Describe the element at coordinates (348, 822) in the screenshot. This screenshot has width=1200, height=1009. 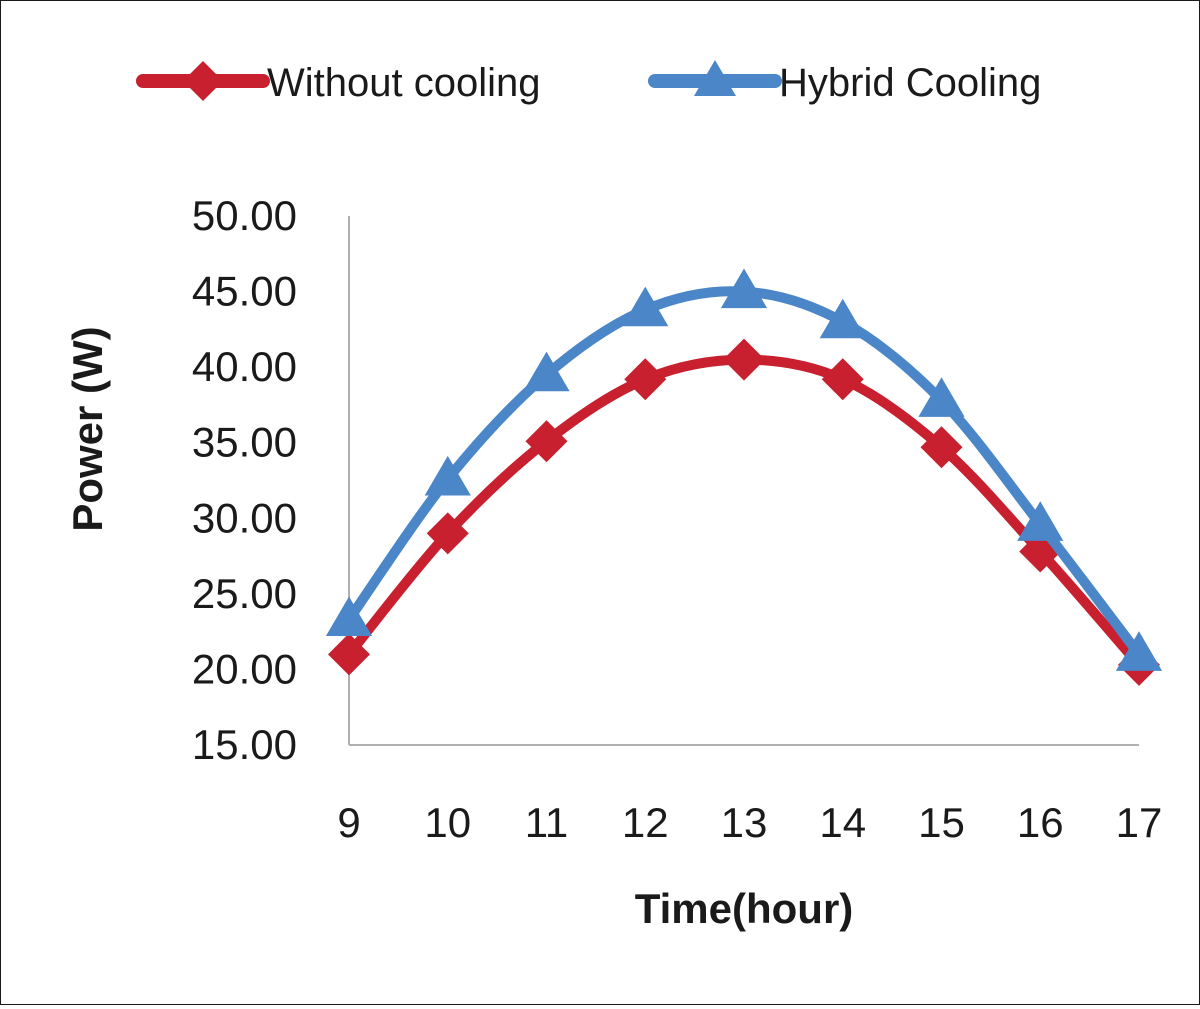
I see `x-tick-label: 9` at that location.